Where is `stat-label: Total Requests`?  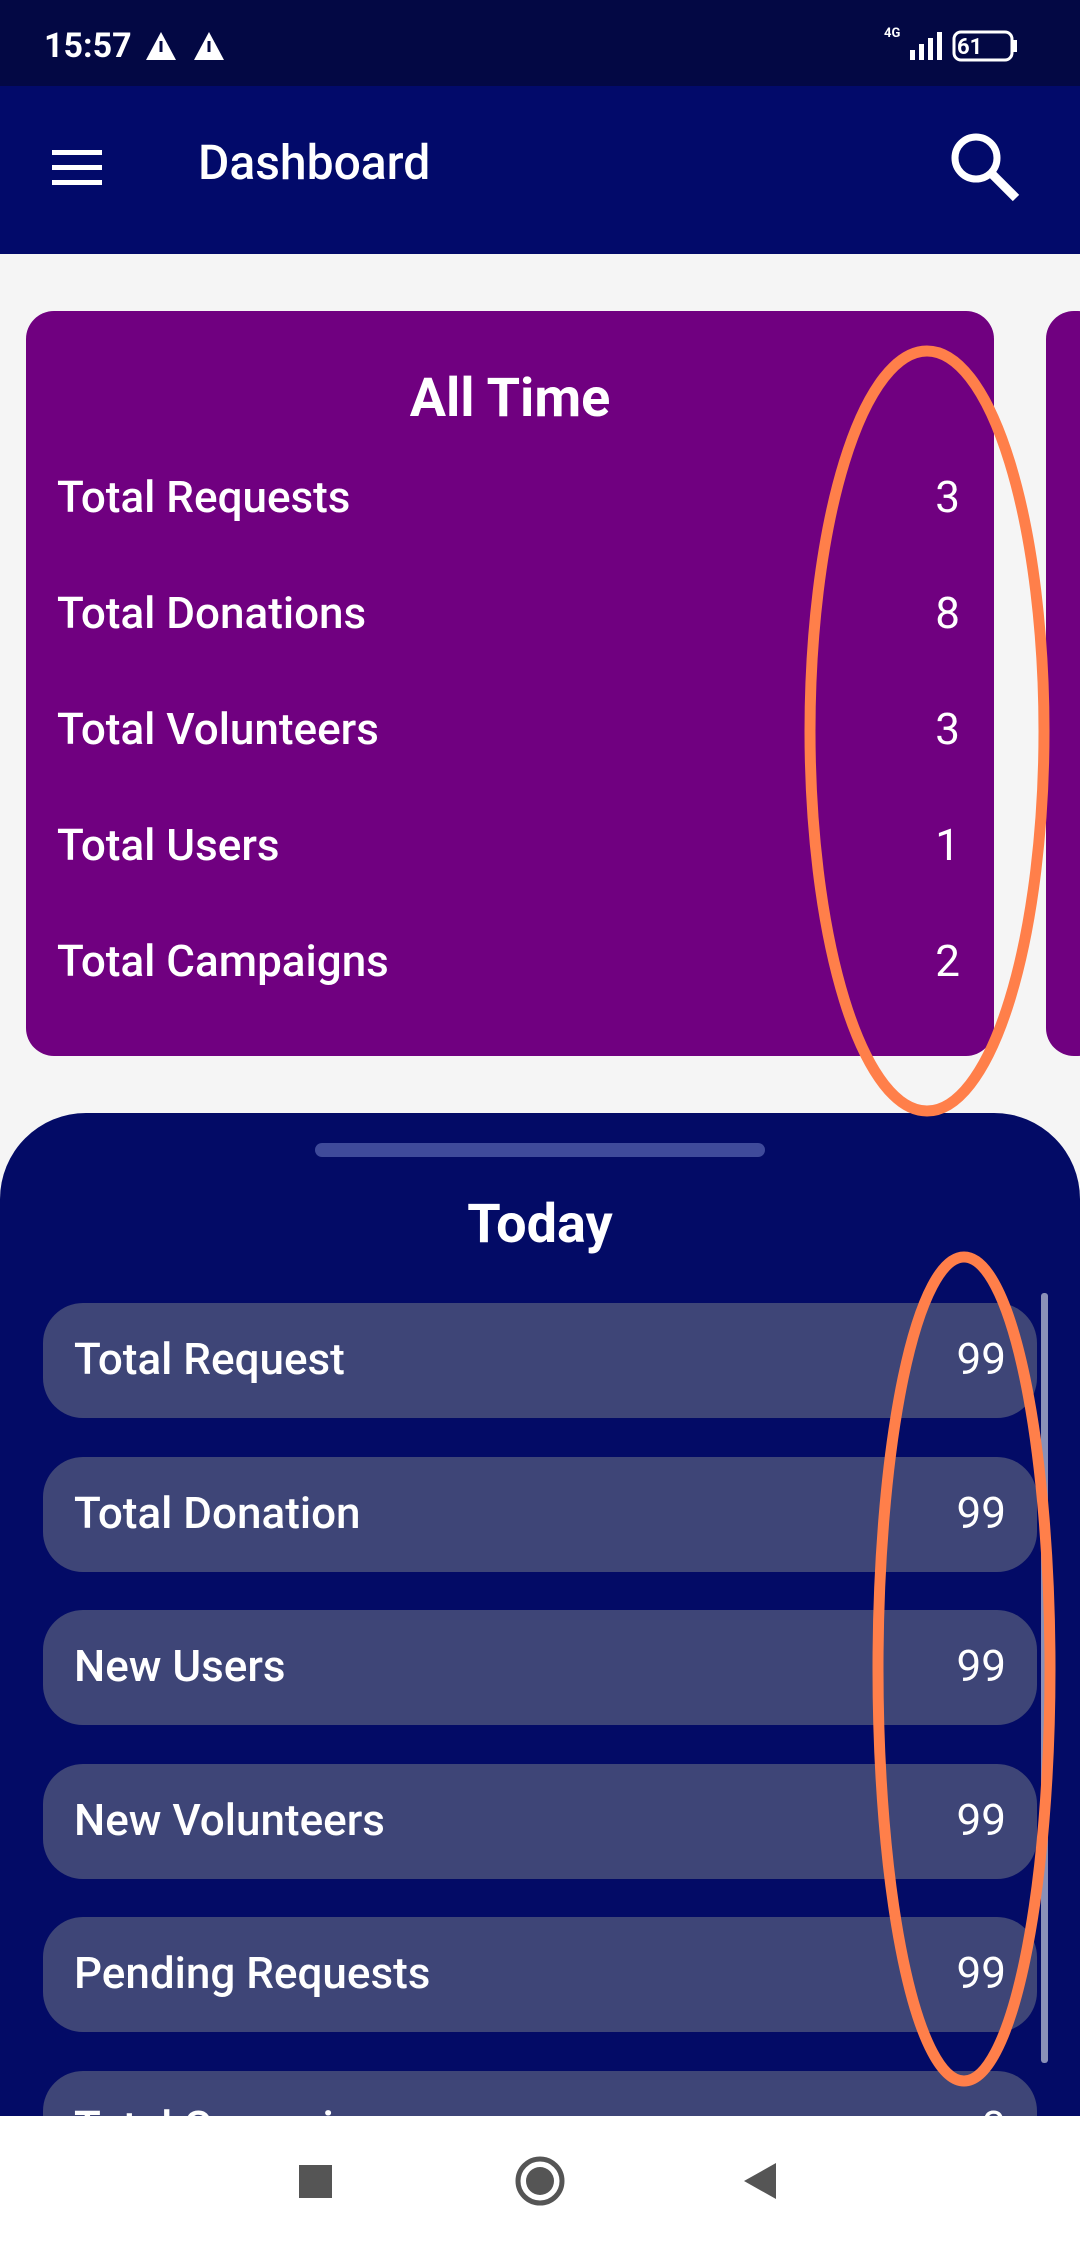
stat-label: Total Requests is located at coordinates (204, 497).